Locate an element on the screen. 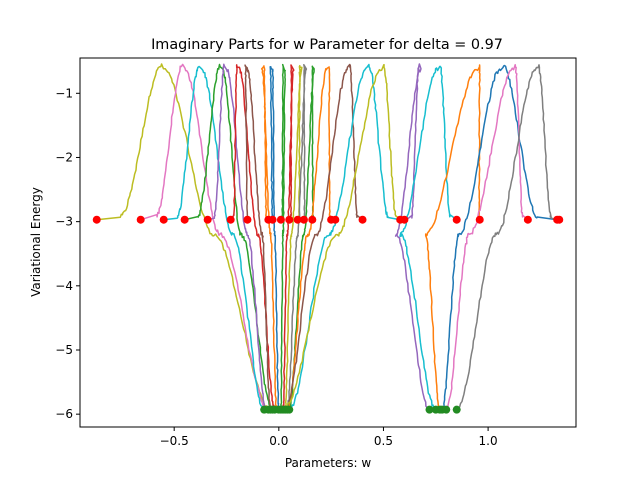 This screenshot has height=480, width=640. y-tick-label: −2 is located at coordinates (64, 157).